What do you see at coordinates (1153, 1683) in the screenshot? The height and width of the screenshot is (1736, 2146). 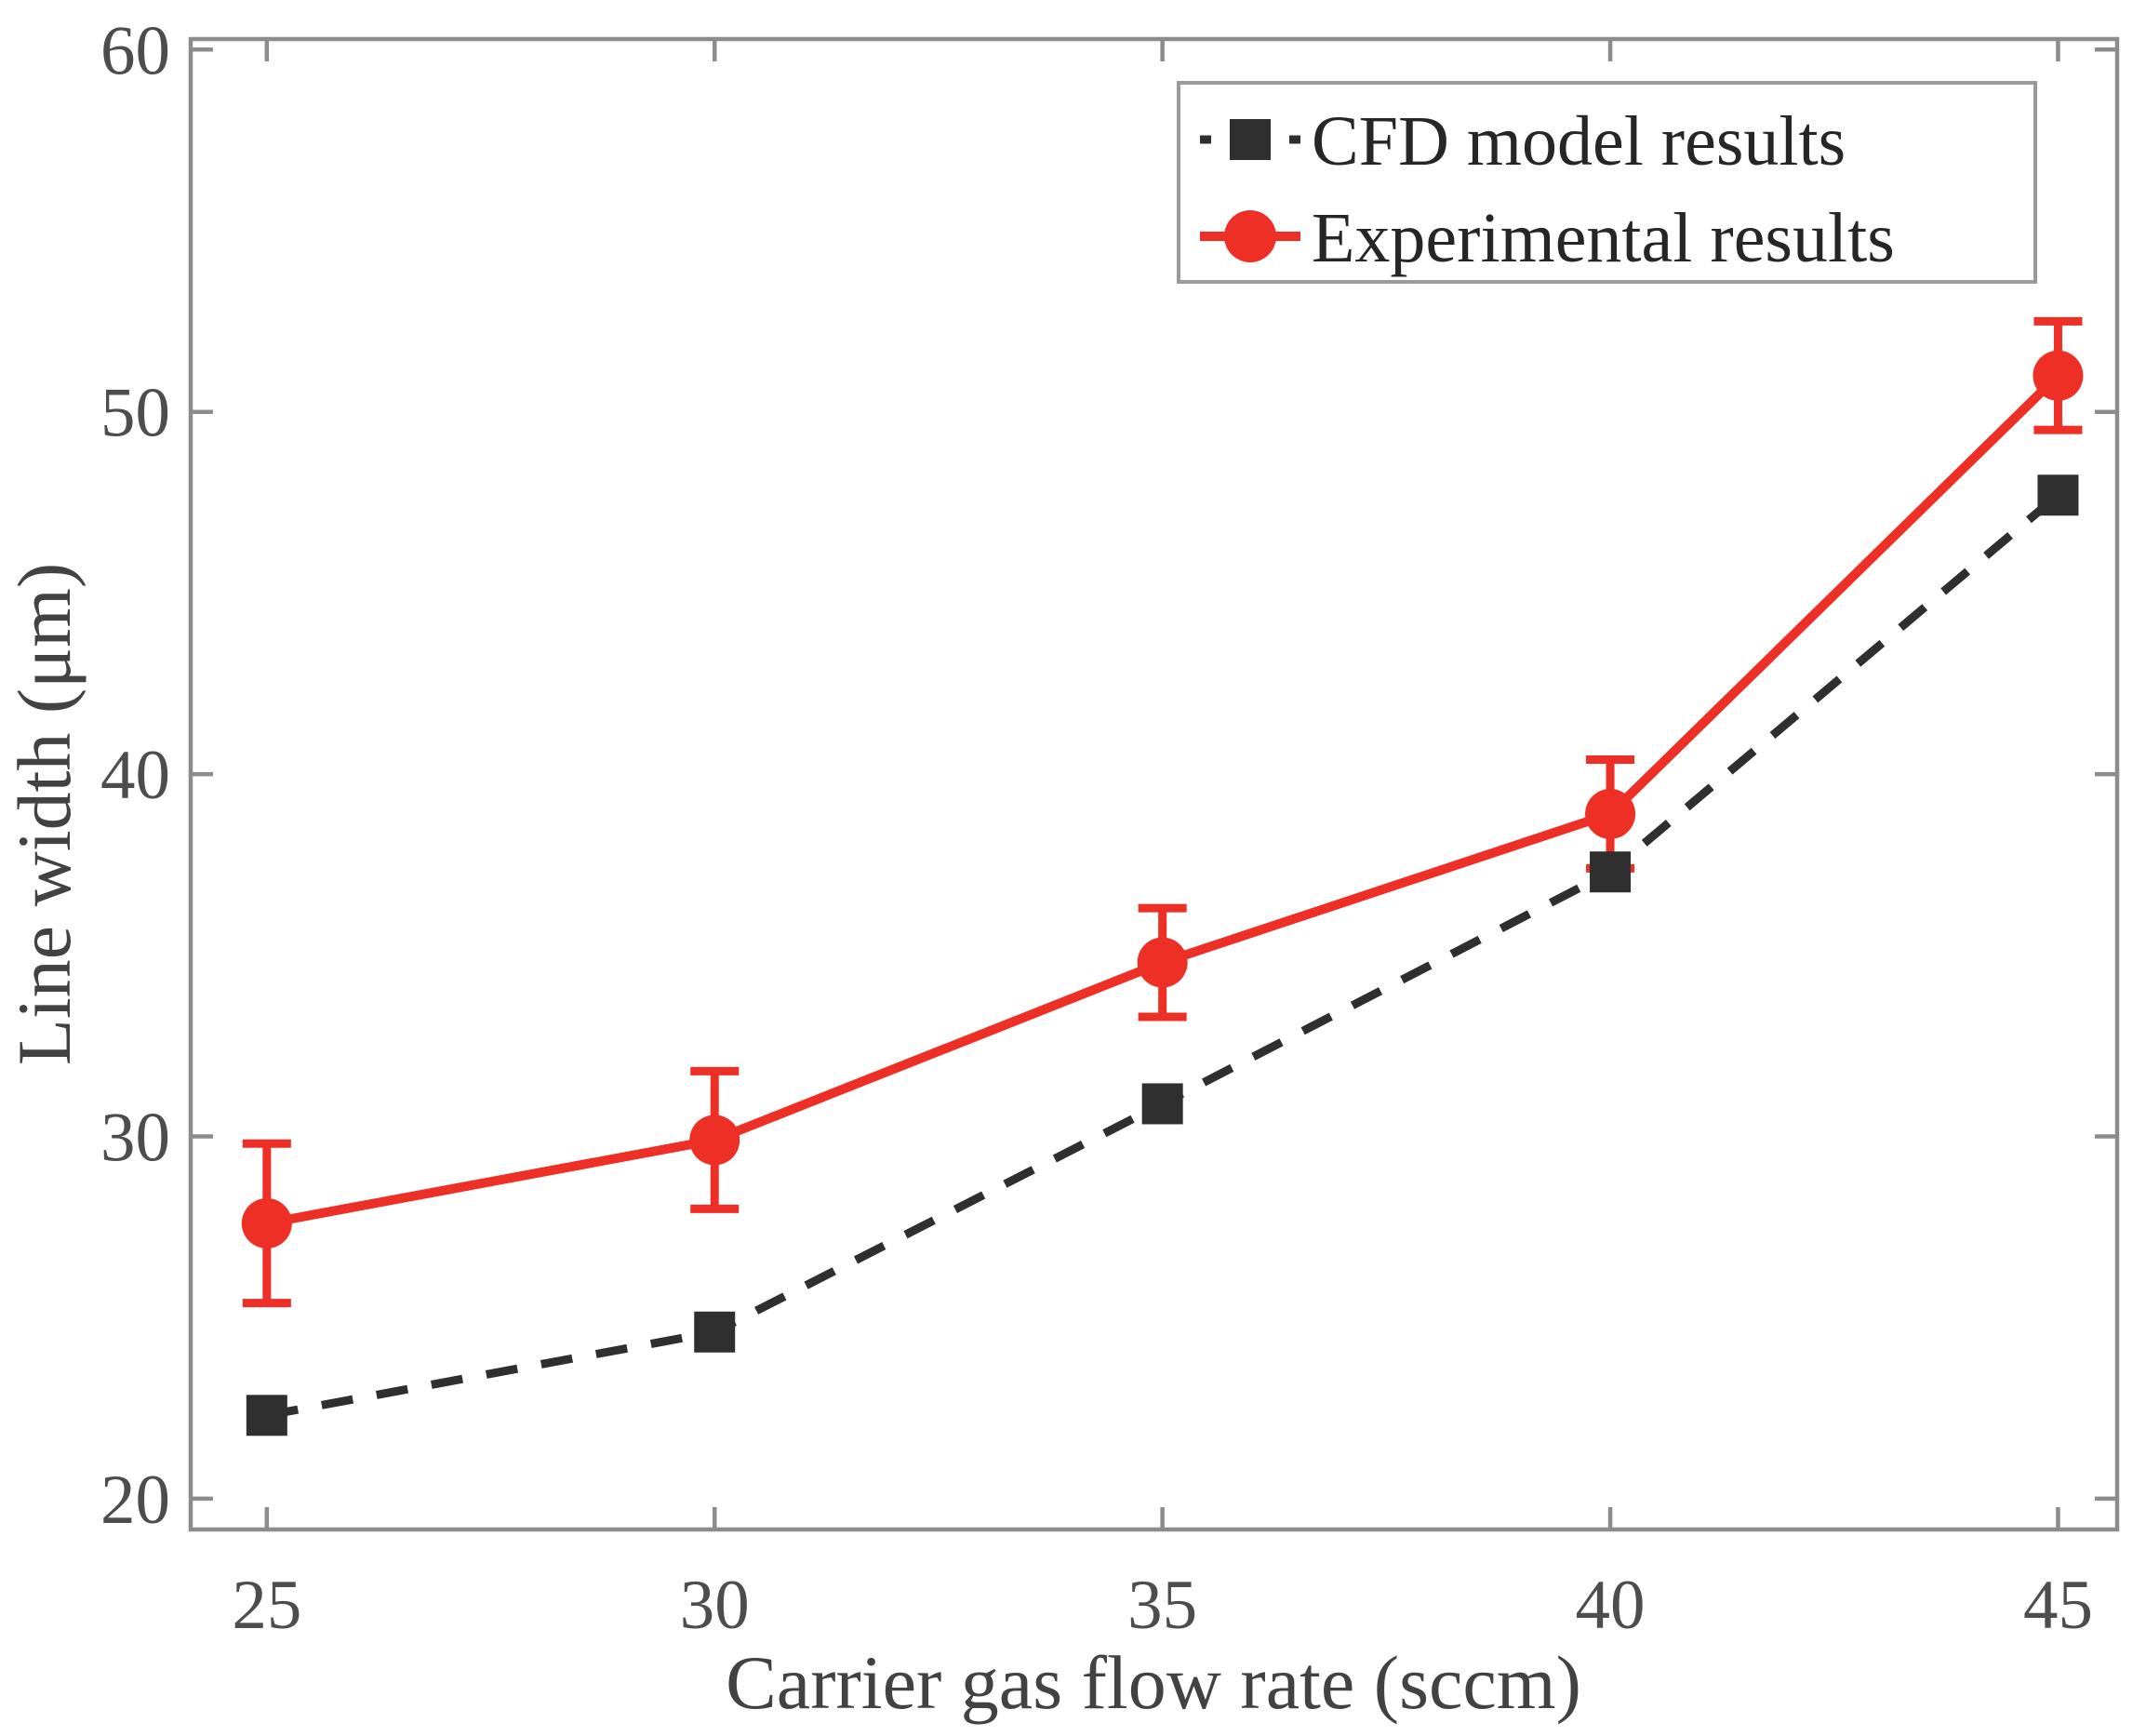 I see `x-axis-title: Carrier gas flow rate (sccm)` at bounding box center [1153, 1683].